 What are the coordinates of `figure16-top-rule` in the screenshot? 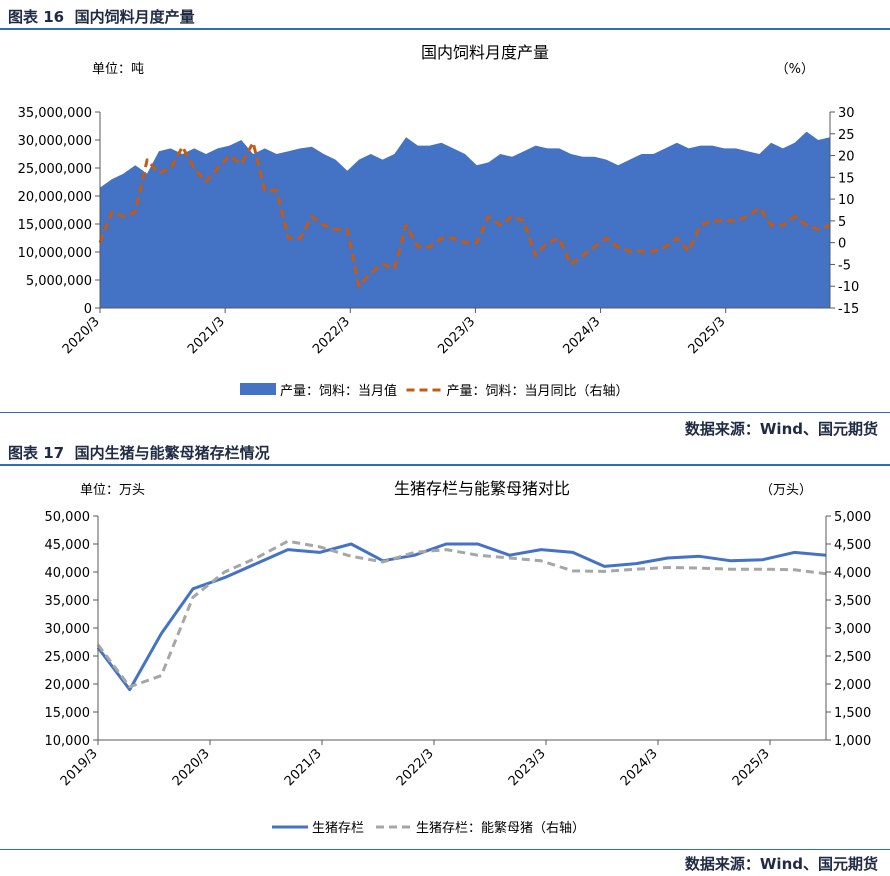 It's located at (445, 29).